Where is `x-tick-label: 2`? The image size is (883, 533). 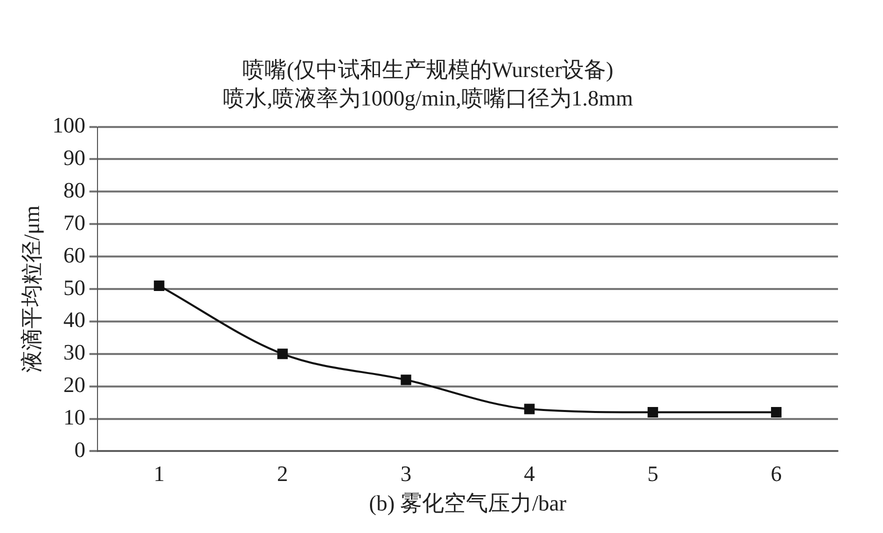
x-tick-label: 2 is located at coordinates (282, 473).